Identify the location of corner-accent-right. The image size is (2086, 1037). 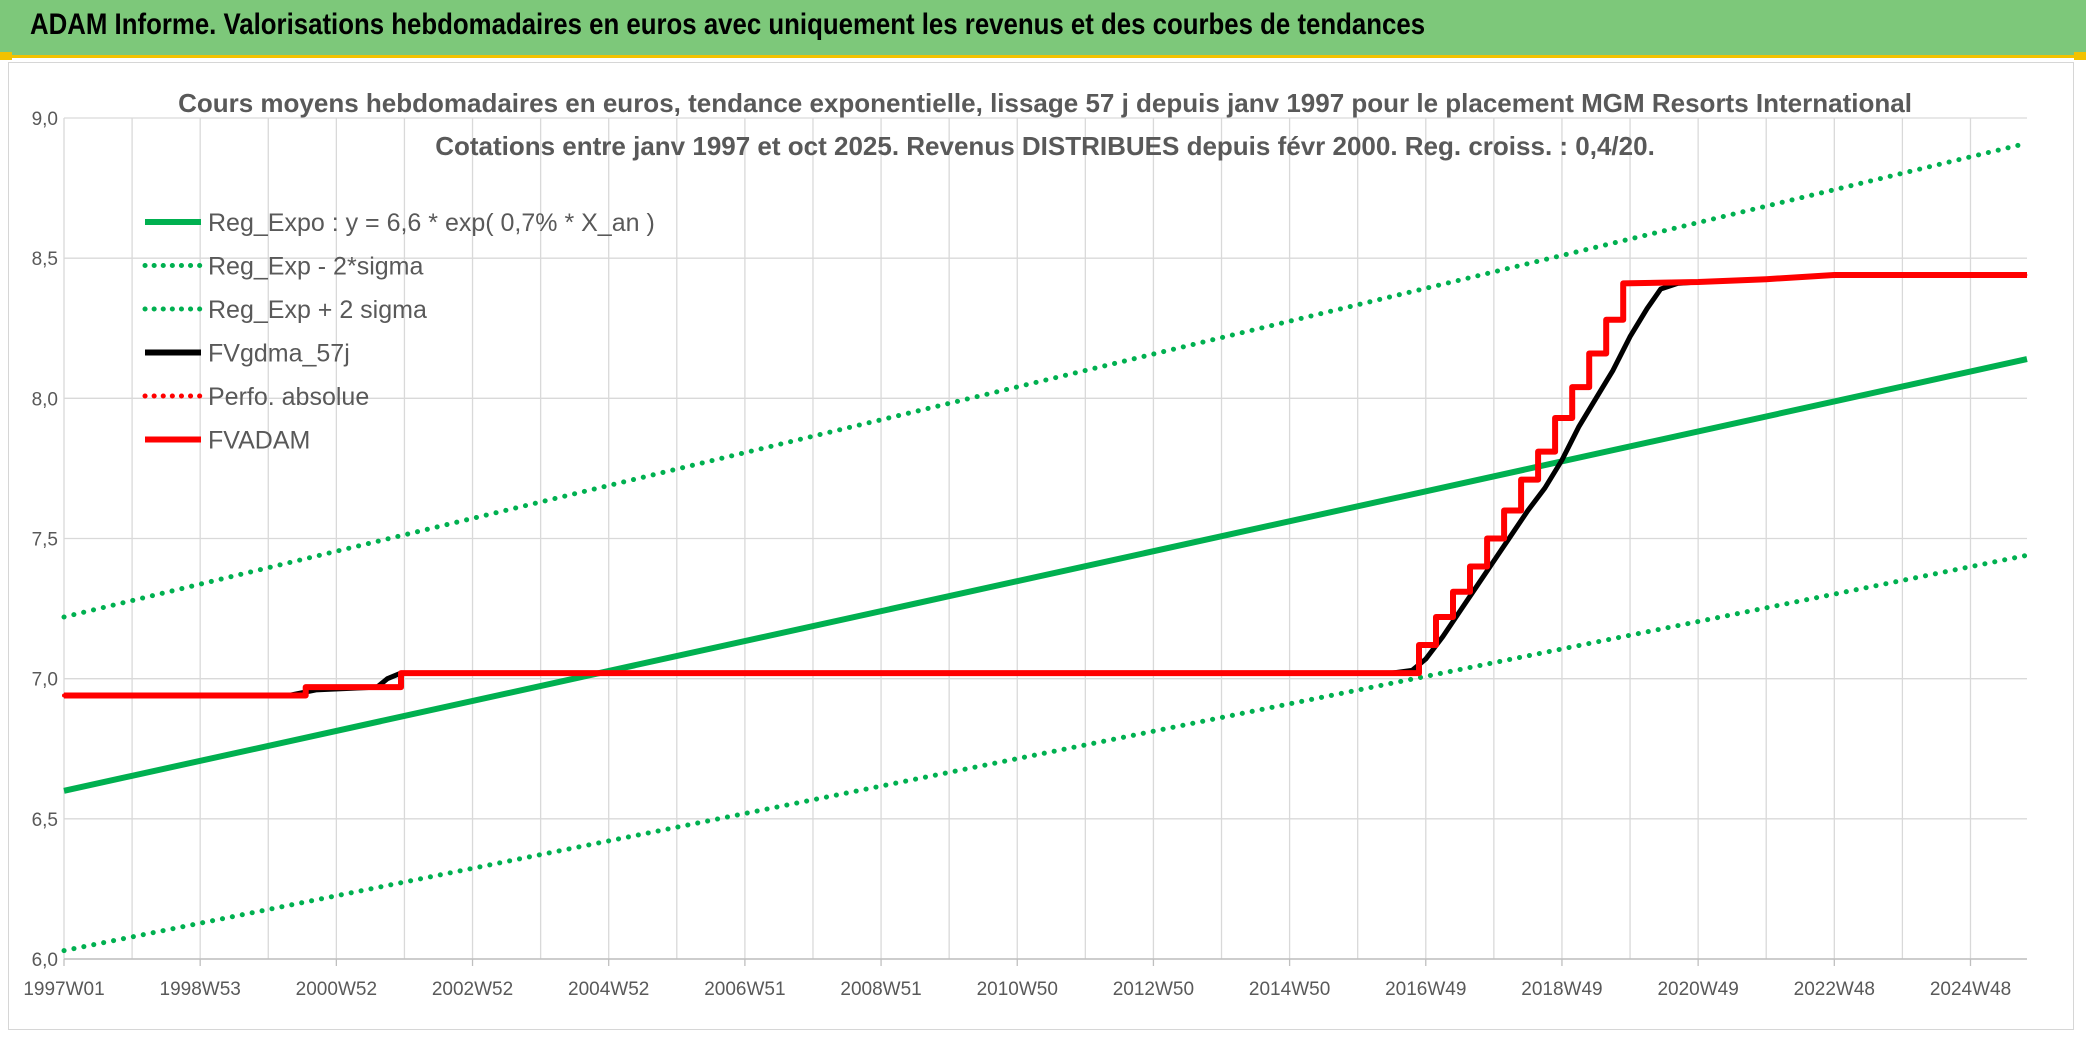
(2080, 56).